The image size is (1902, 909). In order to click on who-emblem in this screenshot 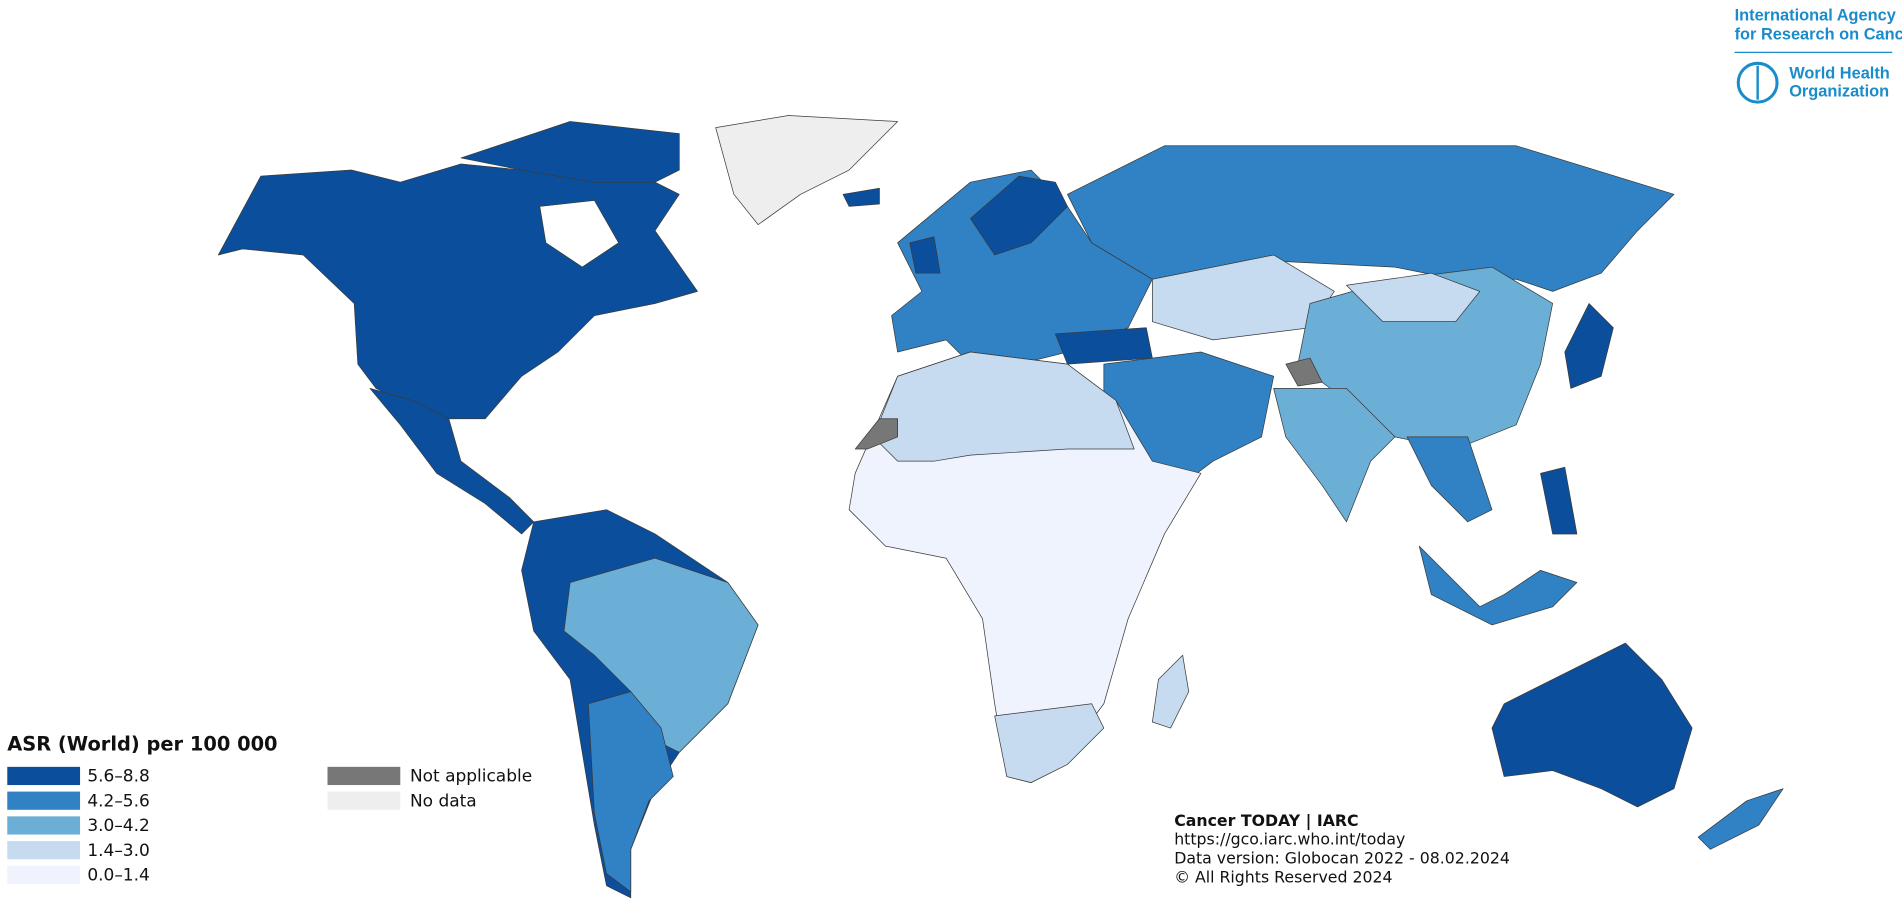, I will do `click(1757, 82)`.